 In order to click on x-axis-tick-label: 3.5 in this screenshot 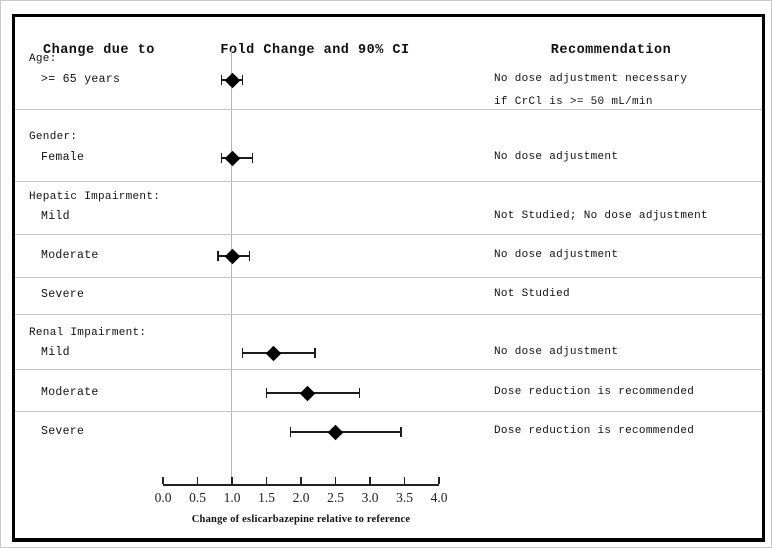, I will do `click(404, 497)`.